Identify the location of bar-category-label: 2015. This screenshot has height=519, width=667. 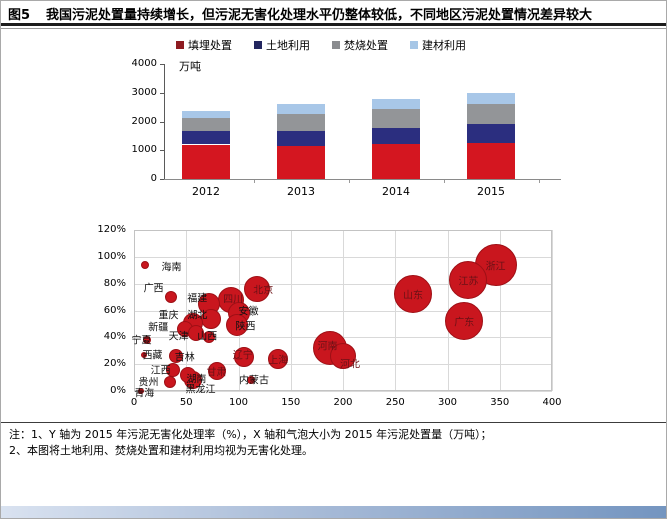
(491, 191).